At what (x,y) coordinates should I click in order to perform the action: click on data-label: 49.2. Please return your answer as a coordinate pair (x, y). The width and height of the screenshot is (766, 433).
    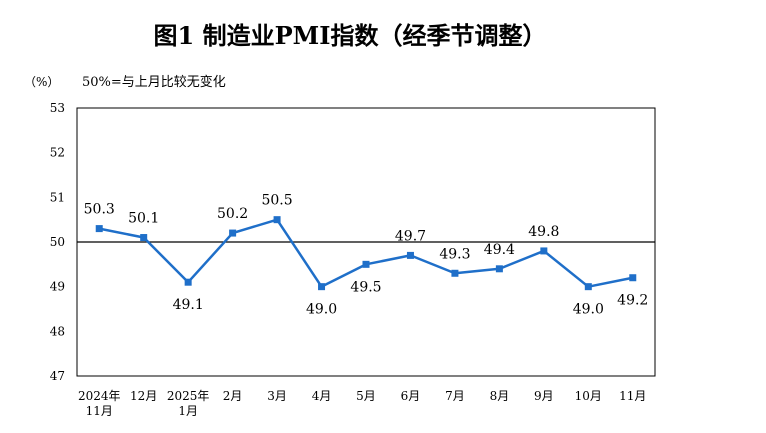
    Looking at the image, I should click on (632, 301).